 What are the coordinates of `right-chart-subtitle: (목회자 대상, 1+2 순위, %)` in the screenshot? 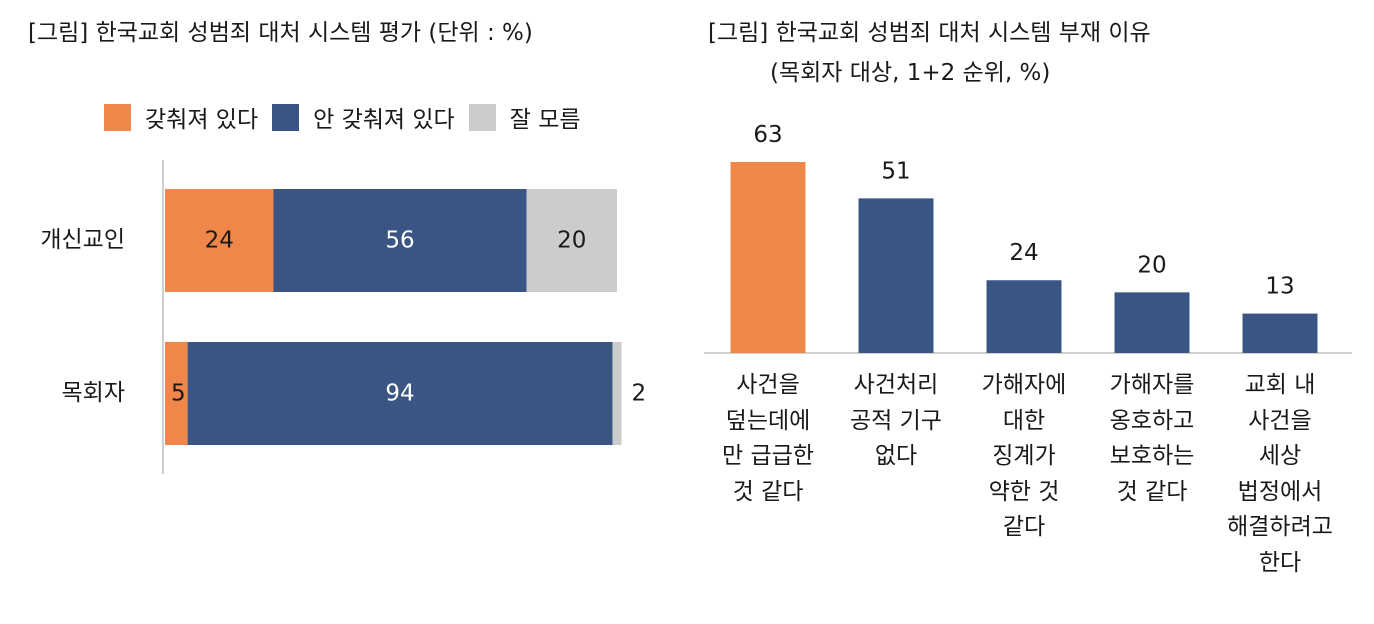 It's located at (910, 73).